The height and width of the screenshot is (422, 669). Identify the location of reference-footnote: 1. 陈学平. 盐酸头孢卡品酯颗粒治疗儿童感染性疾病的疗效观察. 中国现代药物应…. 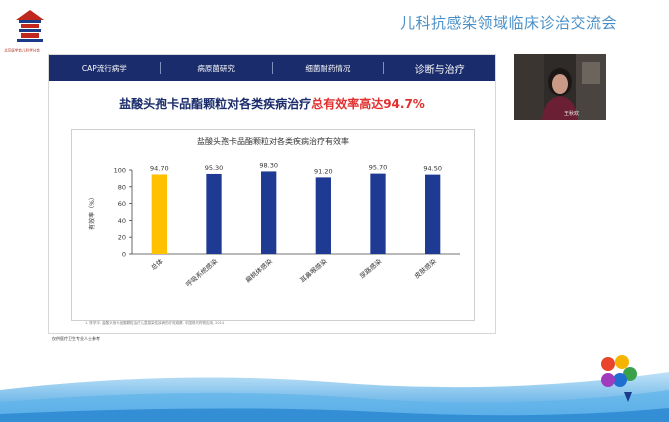
(155, 323).